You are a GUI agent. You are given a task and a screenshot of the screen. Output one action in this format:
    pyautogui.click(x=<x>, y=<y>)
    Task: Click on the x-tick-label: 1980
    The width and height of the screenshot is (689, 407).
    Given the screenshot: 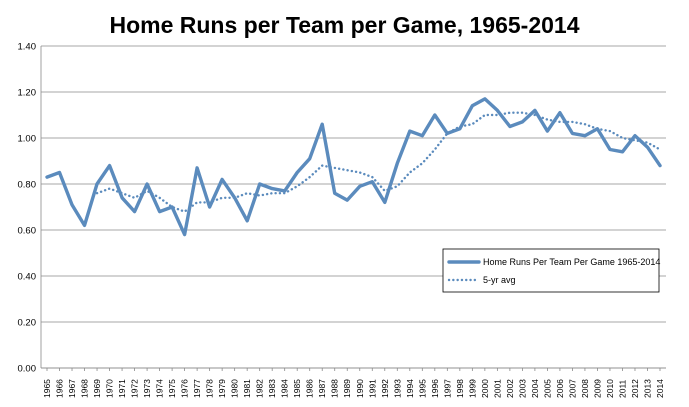 What is the action you would take?
    pyautogui.click(x=235, y=388)
    